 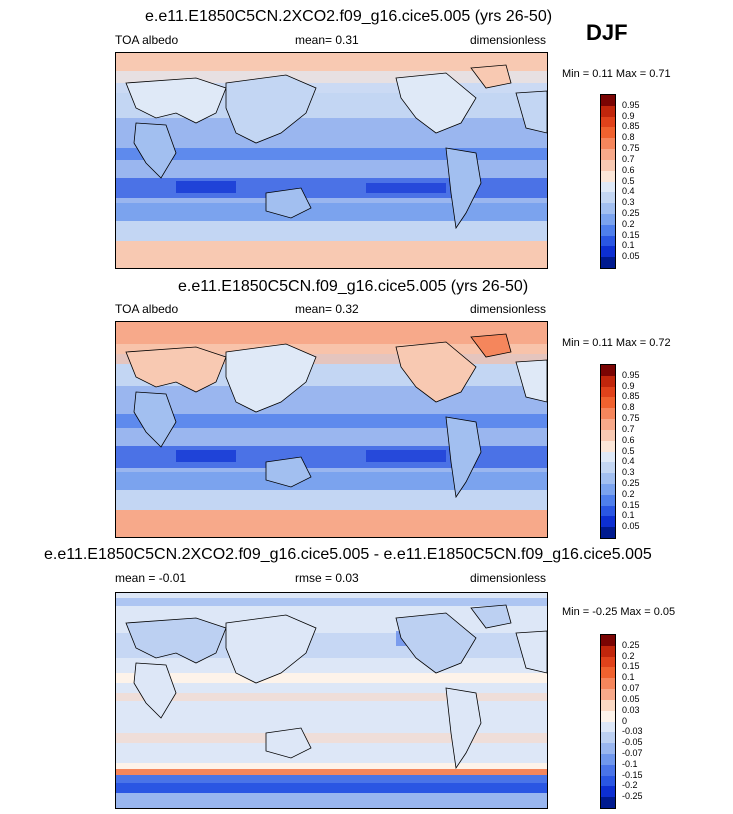 I want to click on panel-3-rmse: rmse = 0.03, so click(x=327, y=578).